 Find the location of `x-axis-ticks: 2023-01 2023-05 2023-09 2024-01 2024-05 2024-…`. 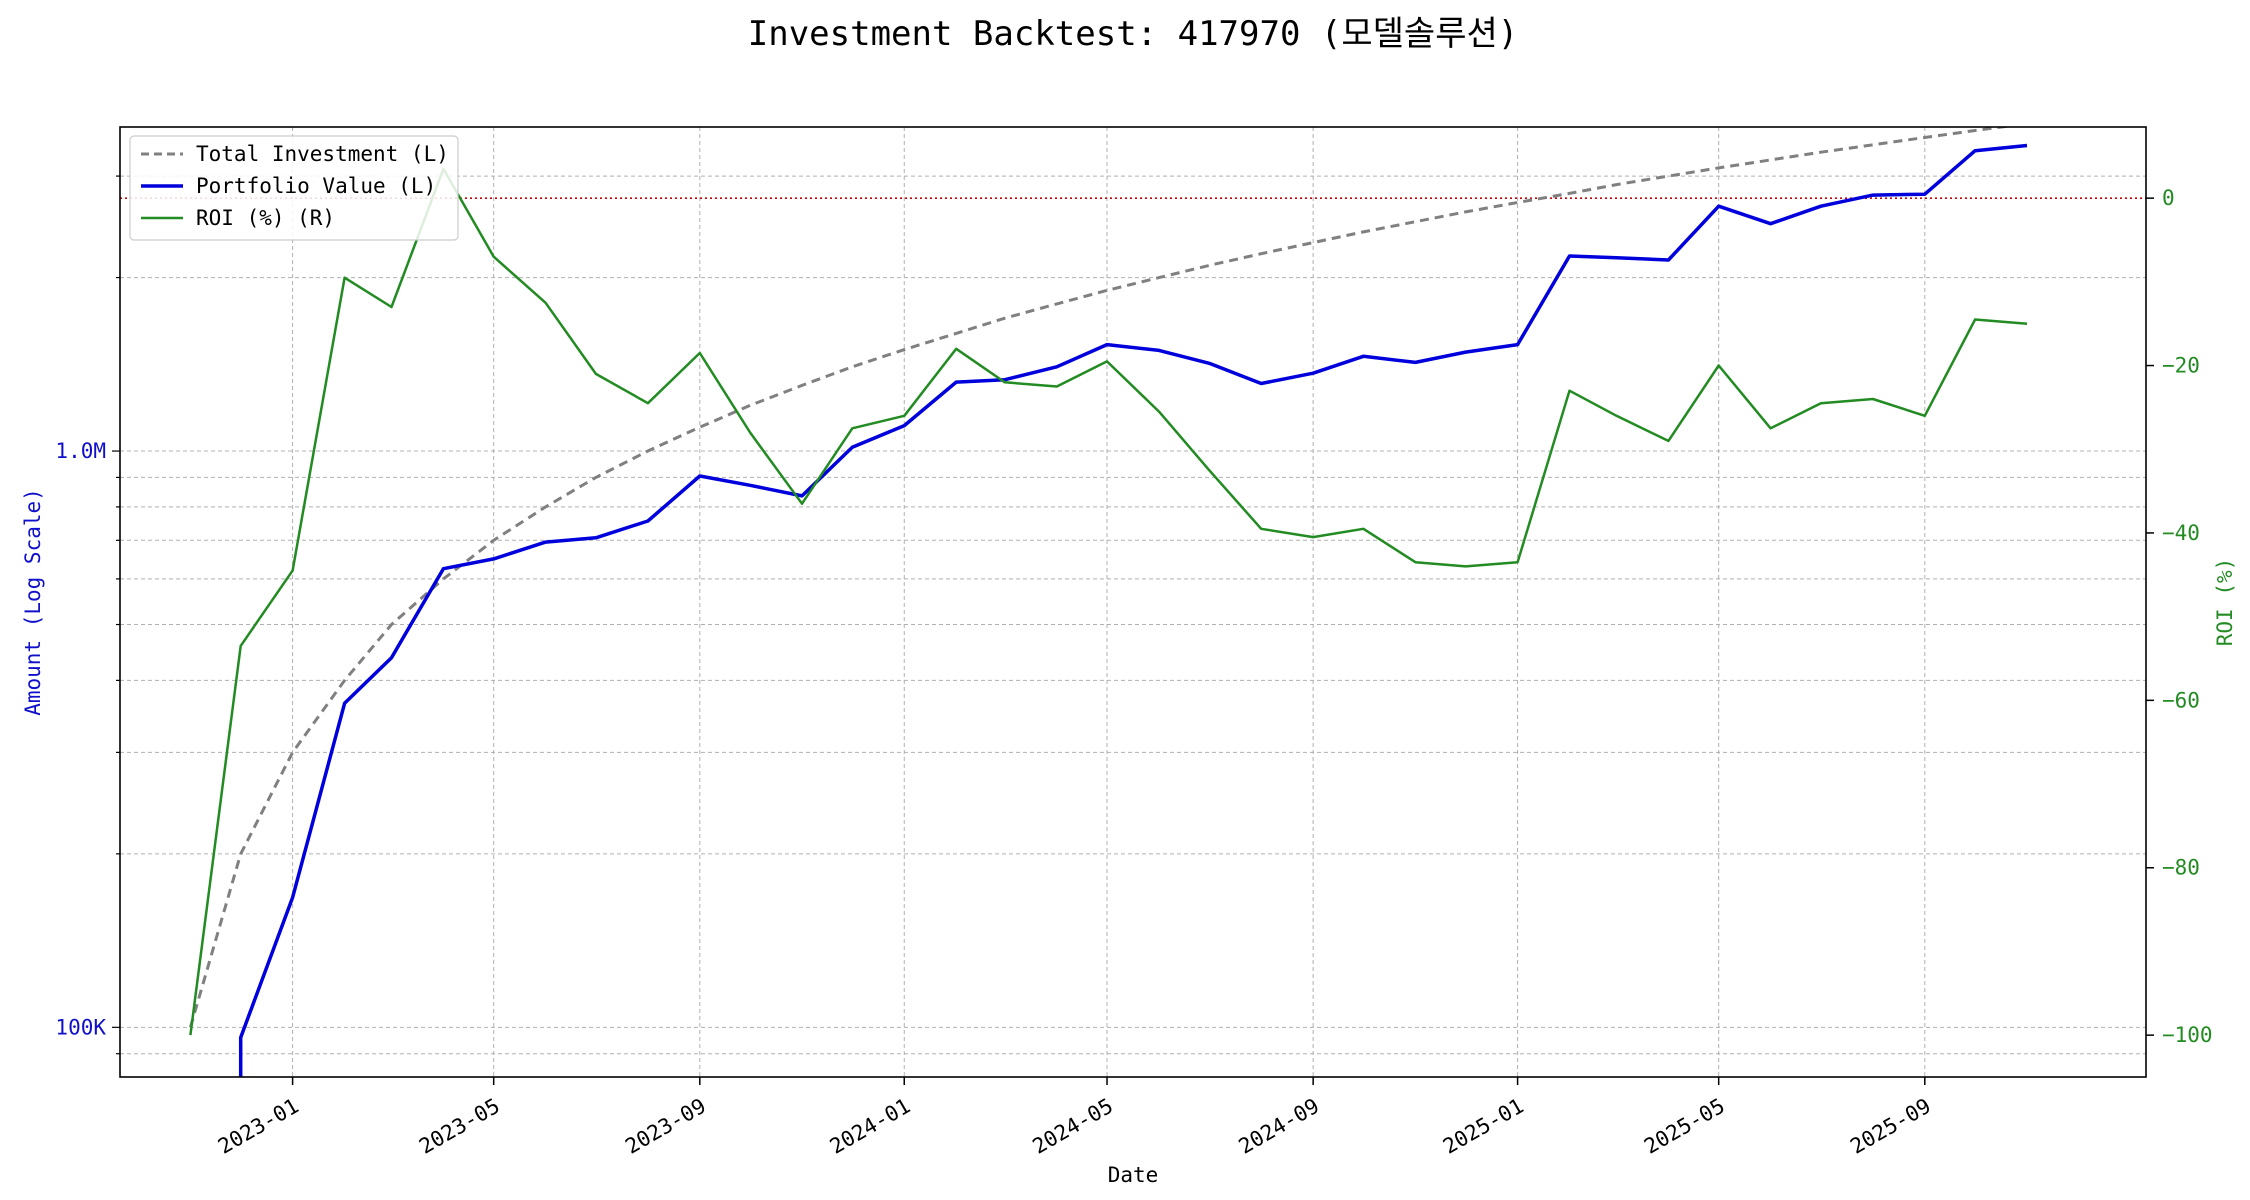

x-axis-ticks: 2023-01 2023-05 2023-09 2024-01 2024-05 2024-… is located at coordinates (1074, 1118).